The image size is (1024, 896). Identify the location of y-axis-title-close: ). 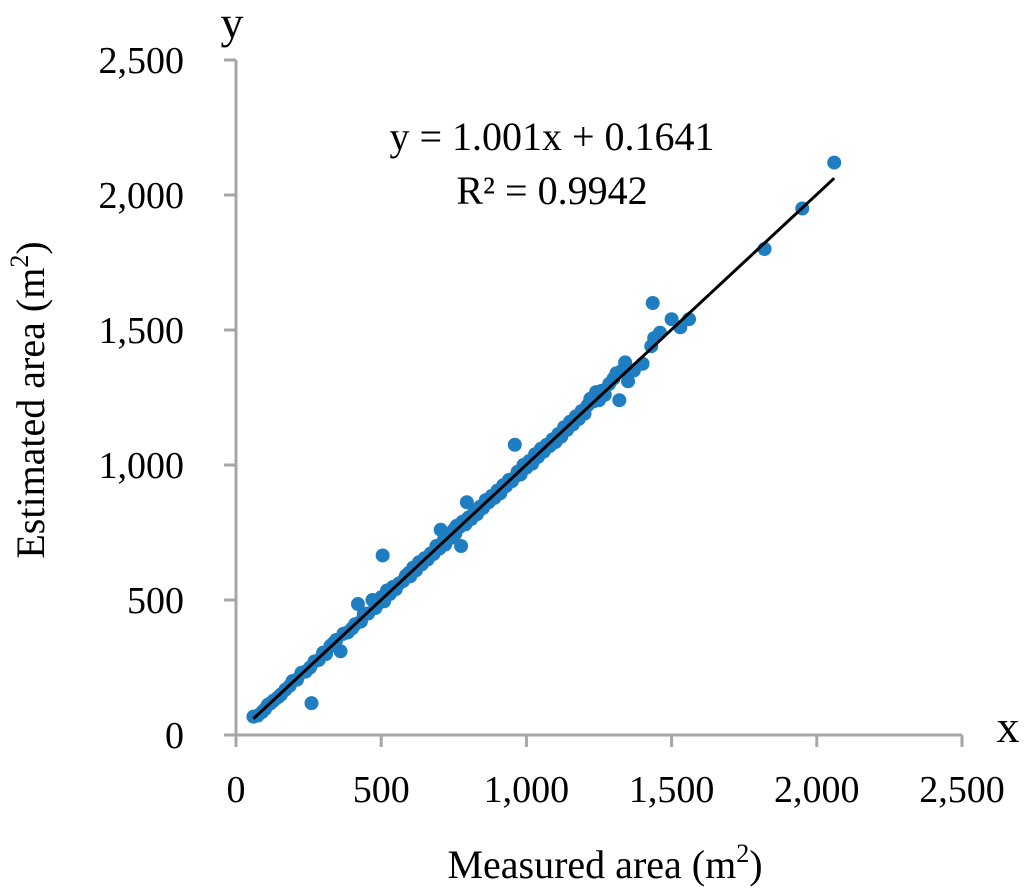
(30, 247).